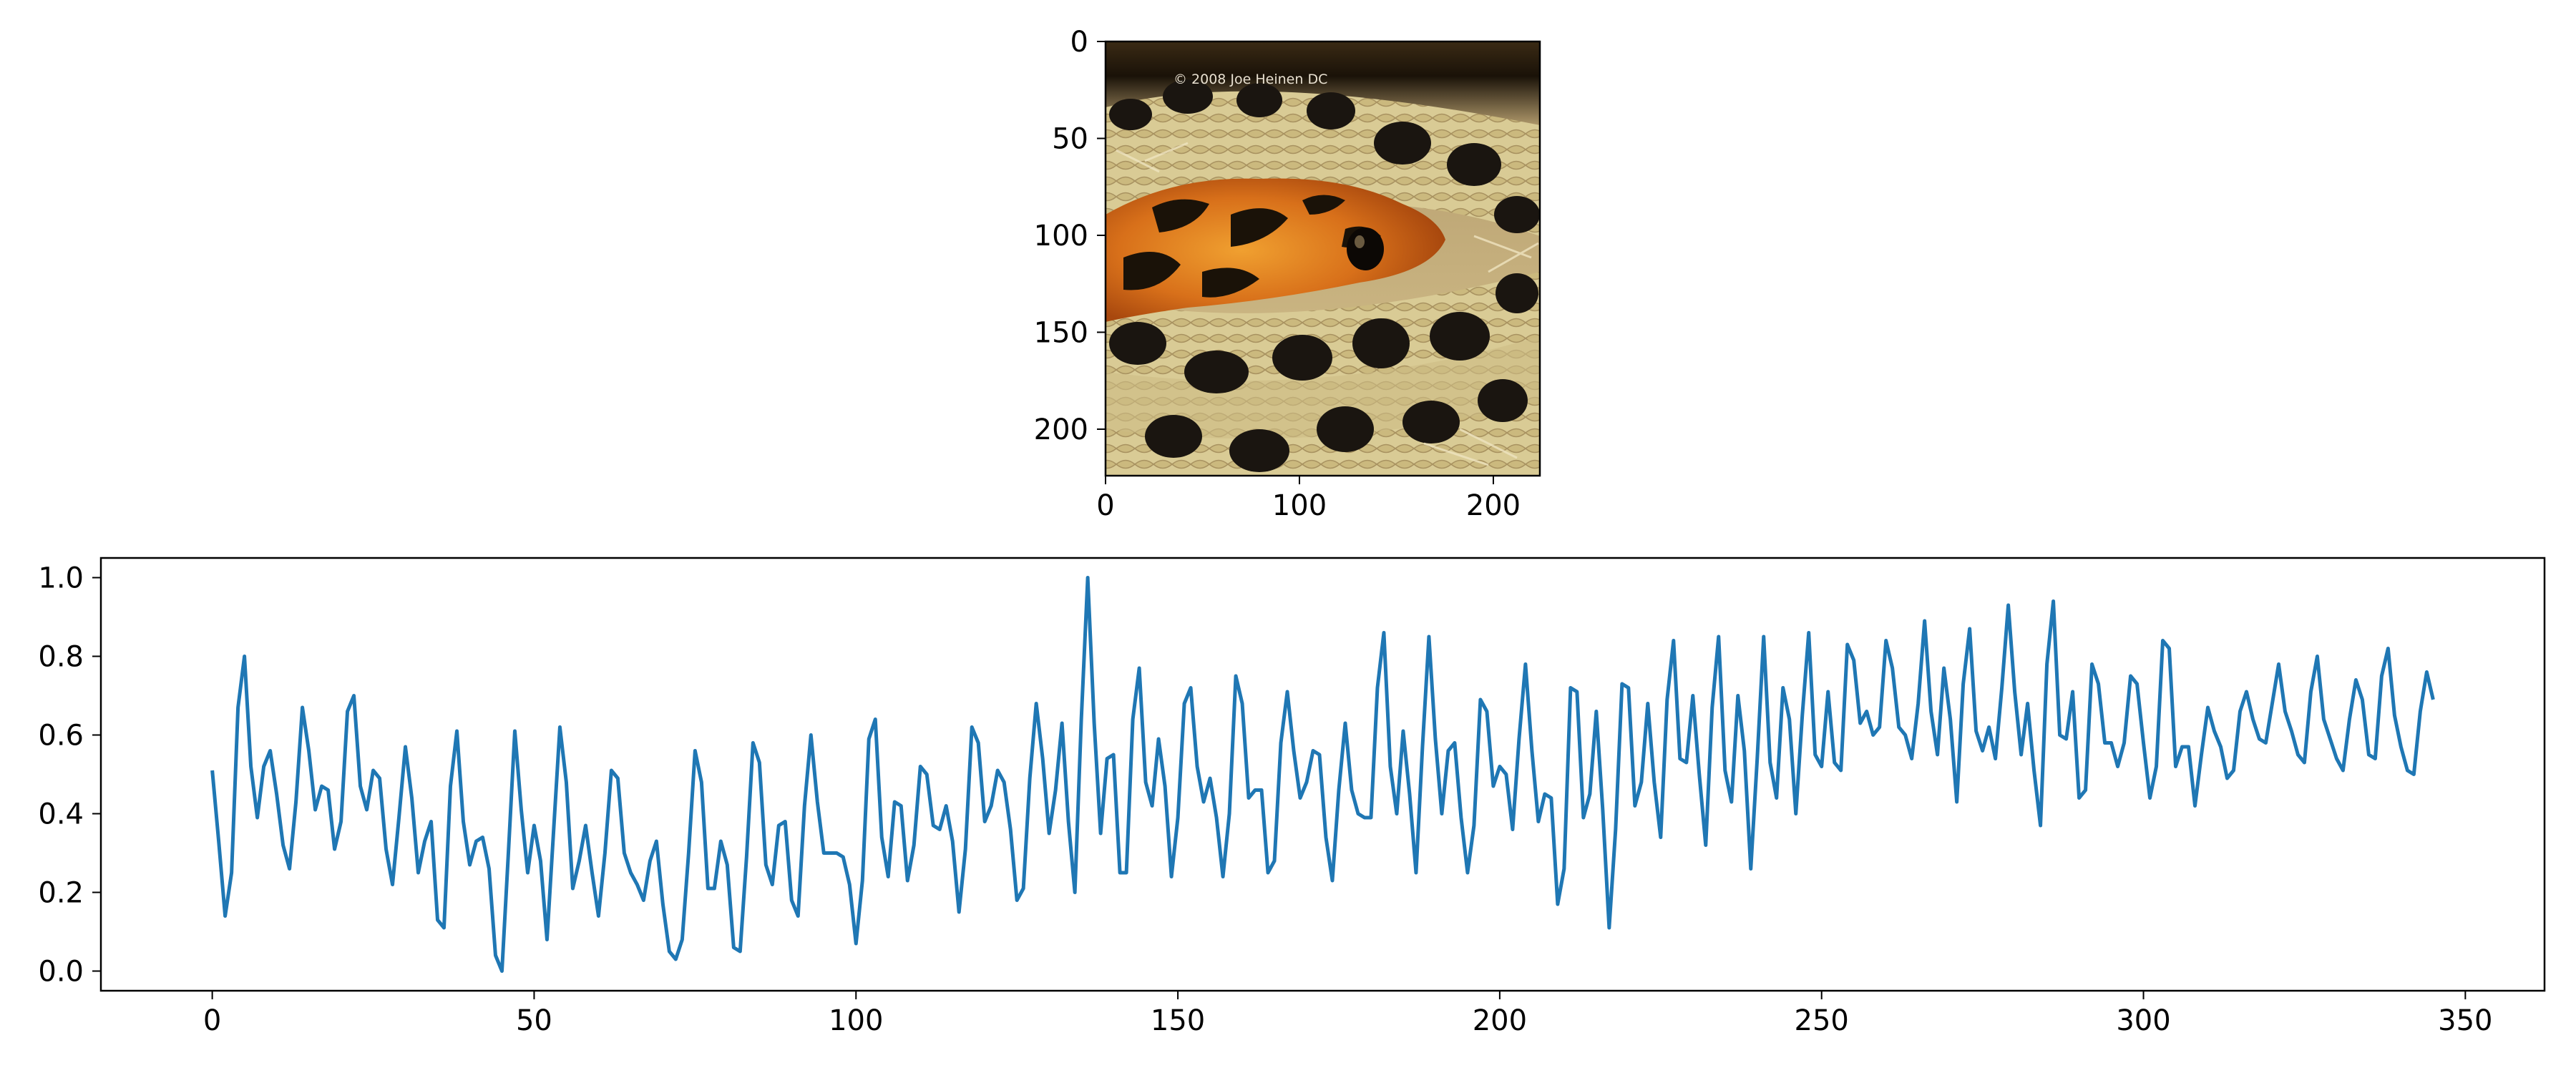 The image size is (2576, 1073). Describe the element at coordinates (1061, 332) in the screenshot. I see `image-y-tick-label: 150` at that location.